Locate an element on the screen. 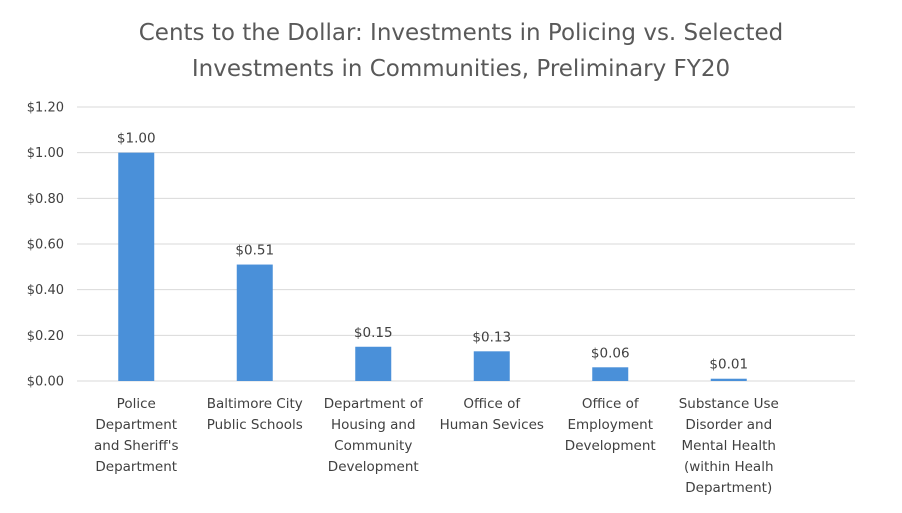 The image size is (902, 513). y-tick-label: $0.00 is located at coordinates (45, 382).